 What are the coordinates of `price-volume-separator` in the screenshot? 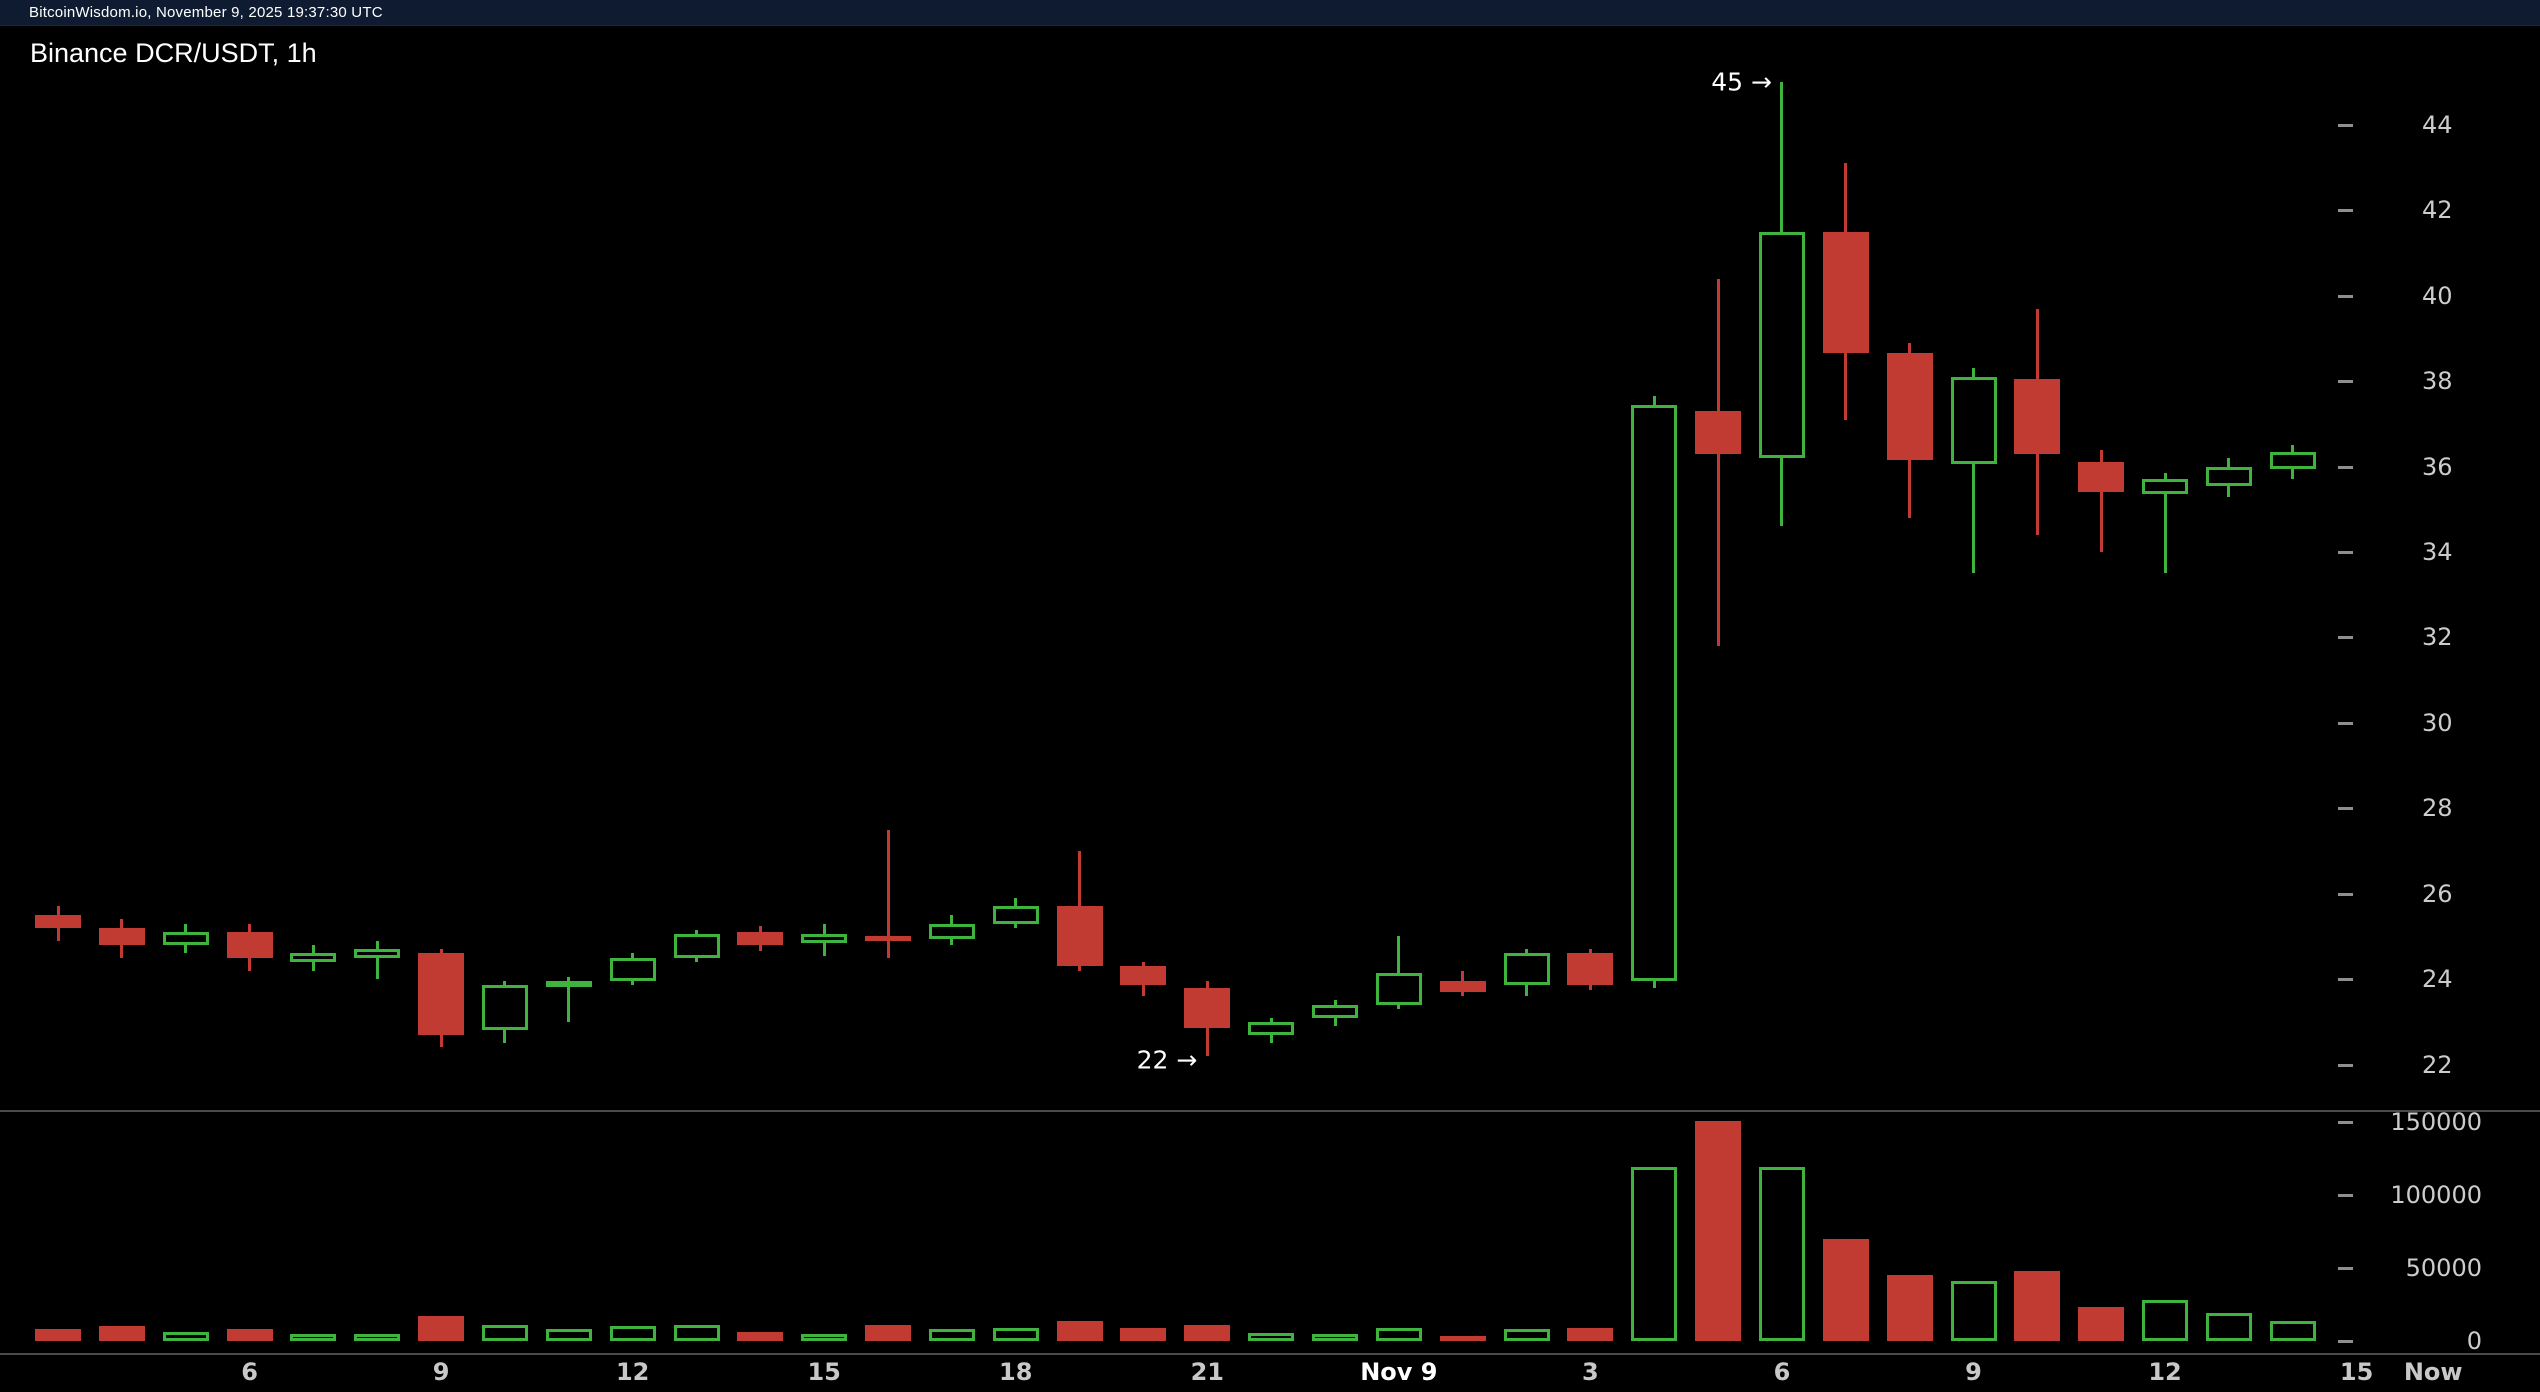 It's located at (1270, 1111).